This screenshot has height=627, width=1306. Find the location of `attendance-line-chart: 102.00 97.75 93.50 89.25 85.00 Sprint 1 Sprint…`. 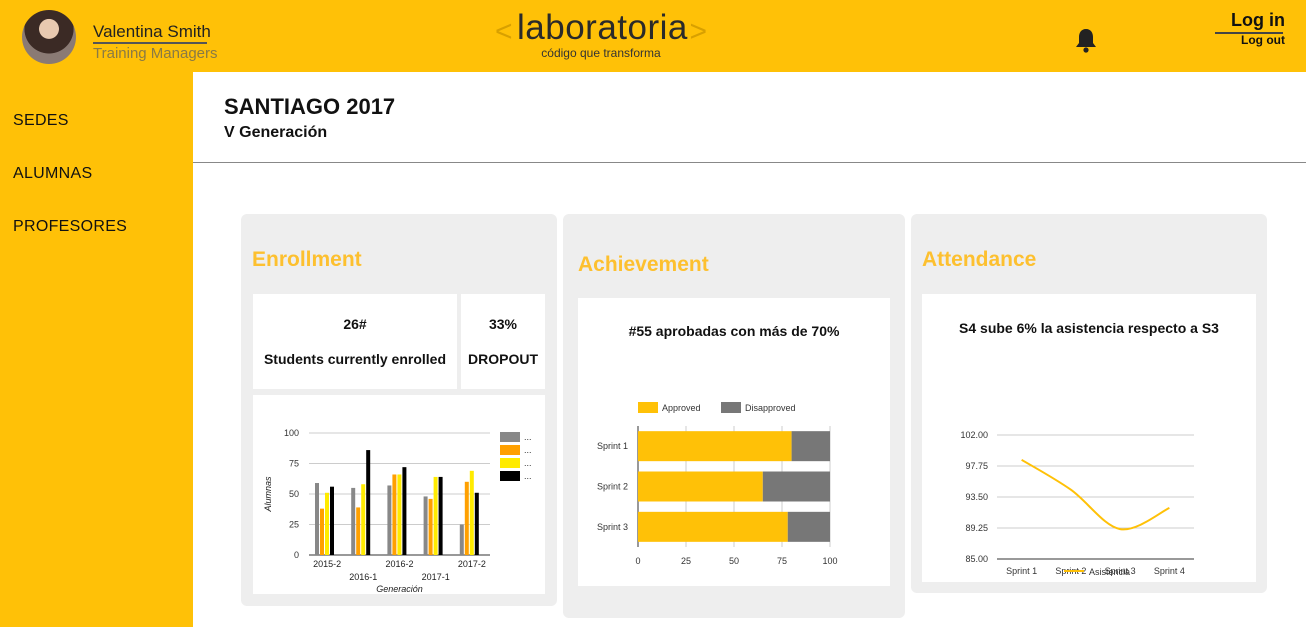

attendance-line-chart: 102.00 97.75 93.50 89.25 85.00 Sprint 1 Sprint… is located at coordinates (1077, 503).